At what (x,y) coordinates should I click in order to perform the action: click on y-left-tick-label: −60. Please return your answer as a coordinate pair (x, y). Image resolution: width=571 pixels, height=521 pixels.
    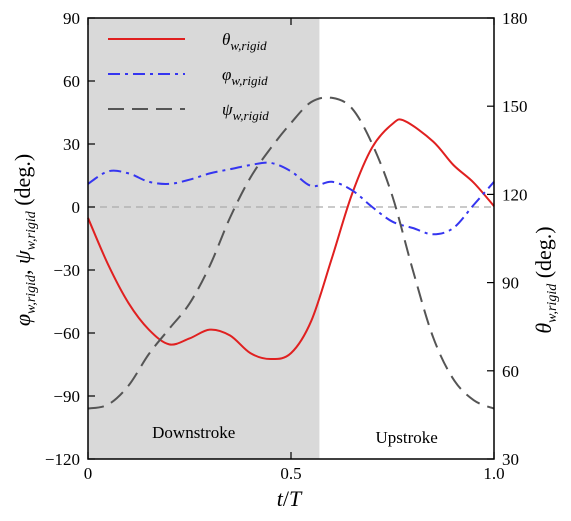
    Looking at the image, I should click on (66, 333).